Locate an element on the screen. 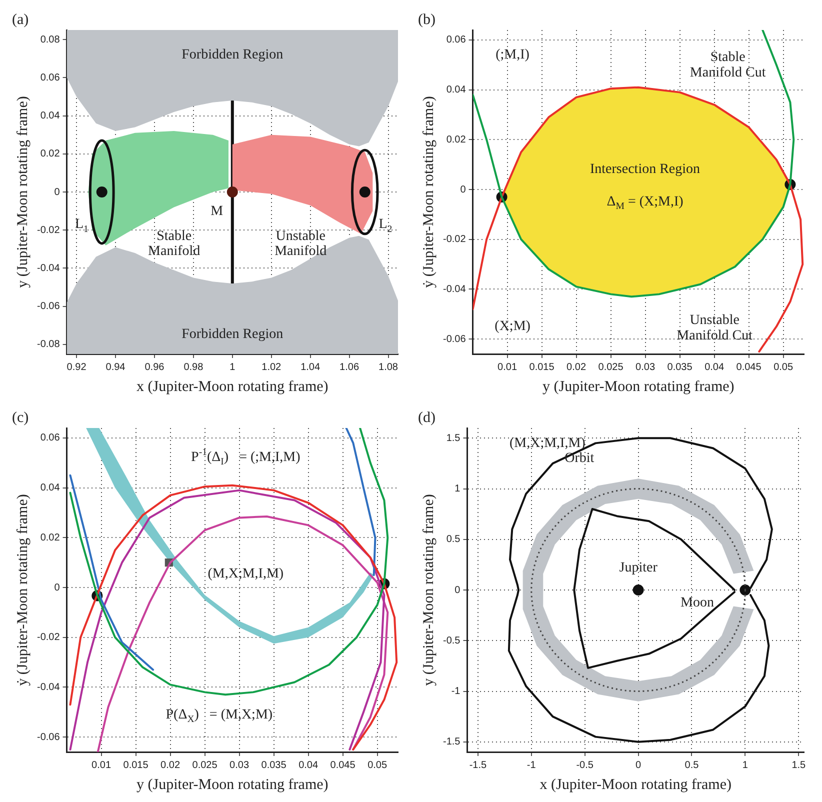 The image size is (822, 802). text: (d) is located at coordinates (427, 418).